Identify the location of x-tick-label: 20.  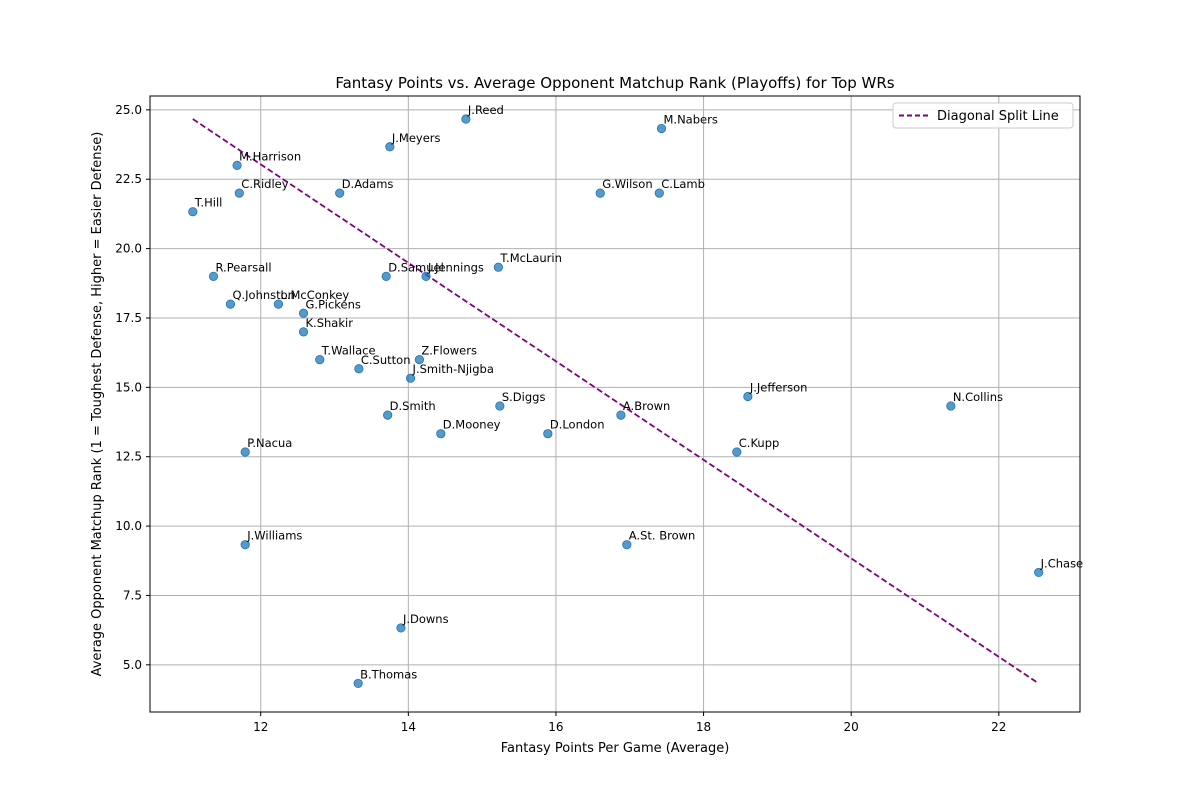
(851, 727).